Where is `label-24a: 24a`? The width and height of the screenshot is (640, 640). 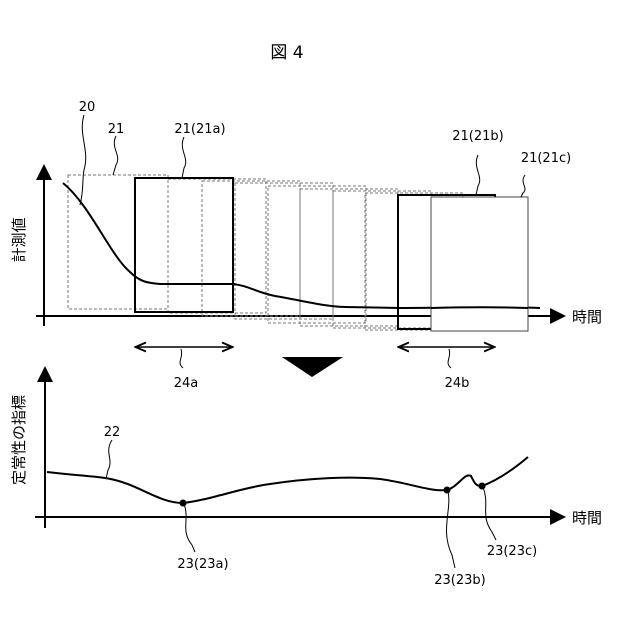
label-24a: 24a is located at coordinates (186, 383).